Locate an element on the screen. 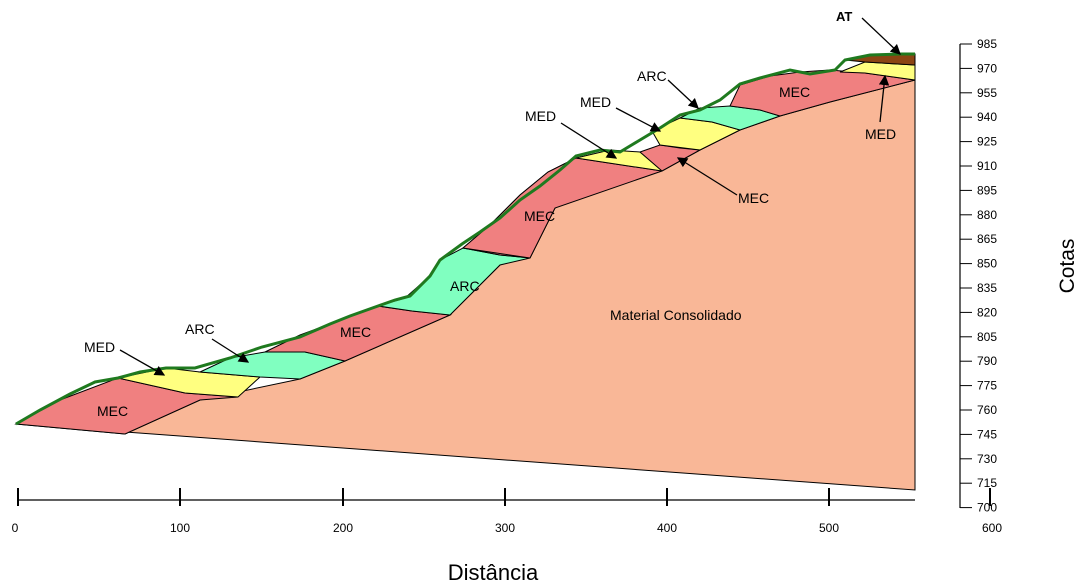 This screenshot has width=1083, height=588. label-mec-1: MEC is located at coordinates (112, 411).